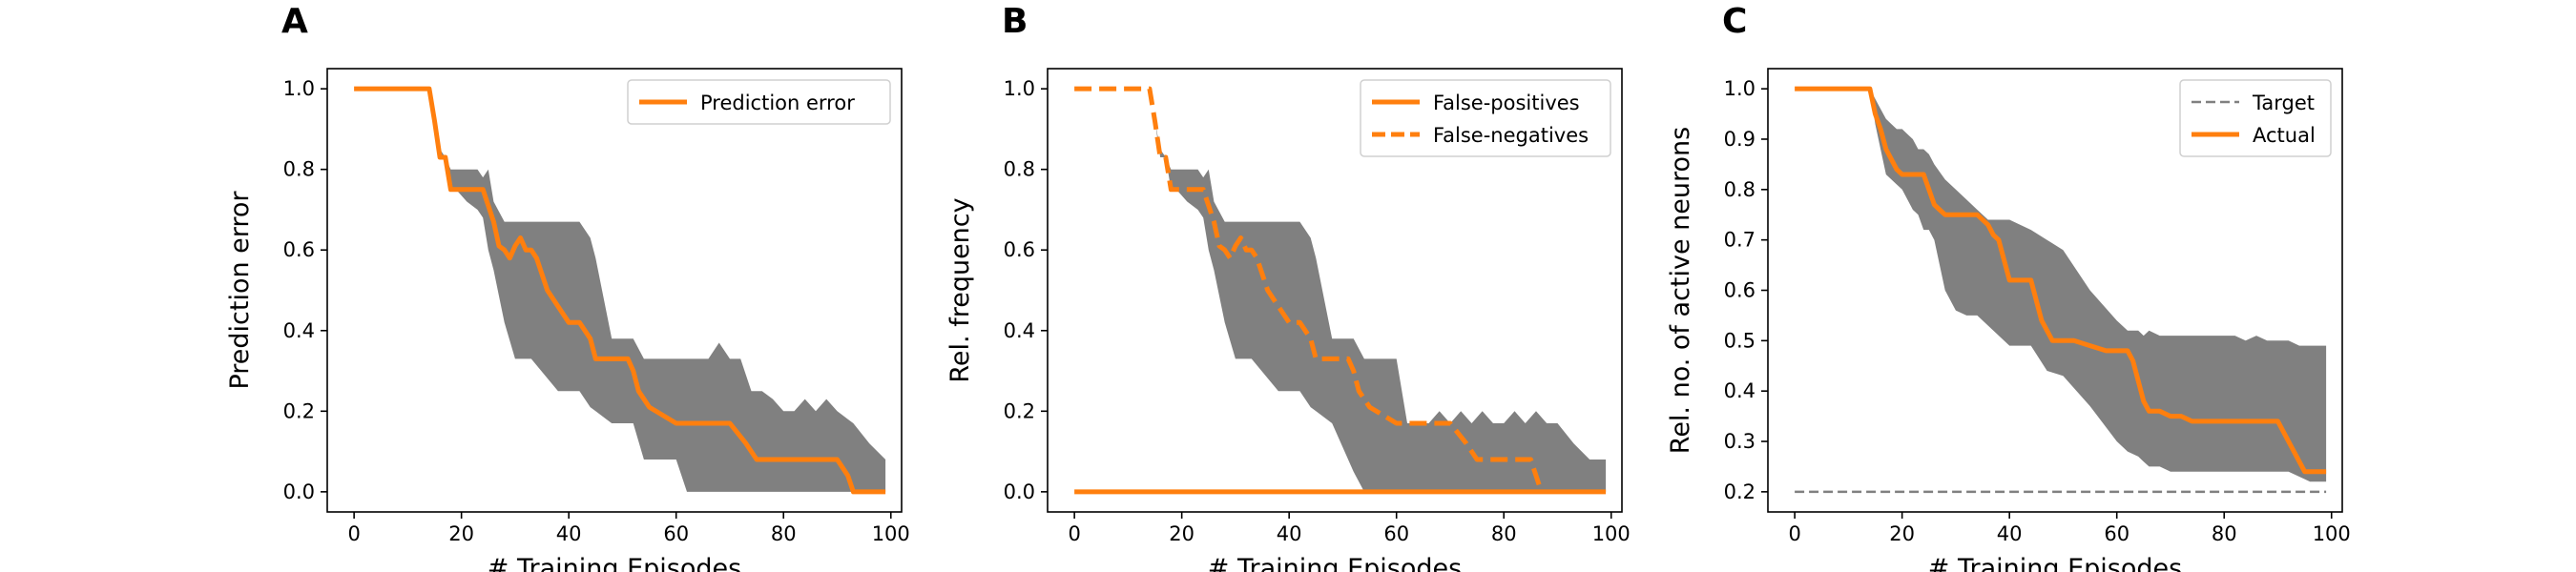 Image resolution: width=2576 pixels, height=572 pixels. I want to click on legend-label: Target, so click(2283, 103).